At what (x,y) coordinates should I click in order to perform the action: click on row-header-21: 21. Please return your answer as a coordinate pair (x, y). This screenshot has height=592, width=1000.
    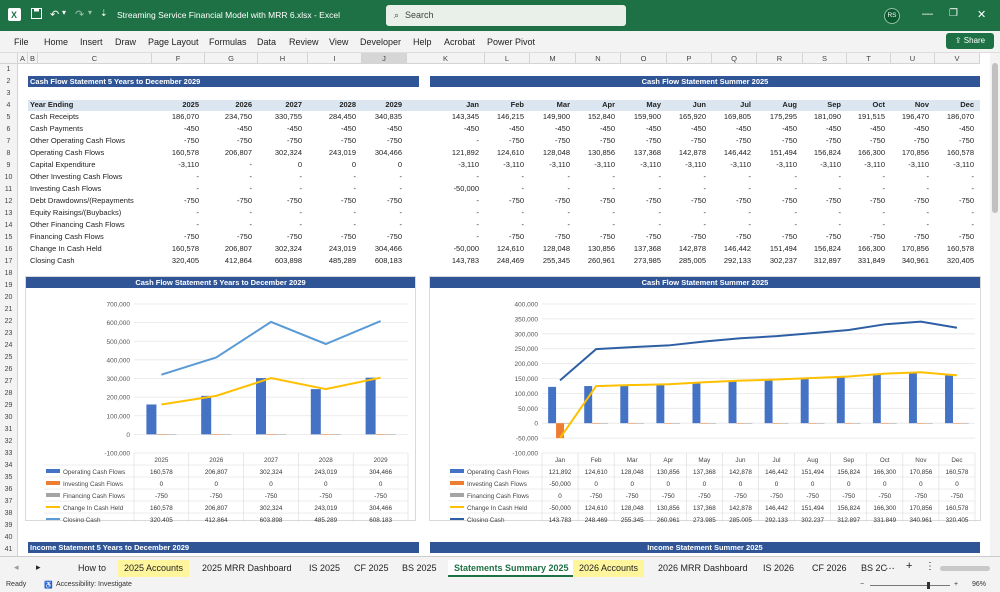
    Looking at the image, I should click on (9, 310).